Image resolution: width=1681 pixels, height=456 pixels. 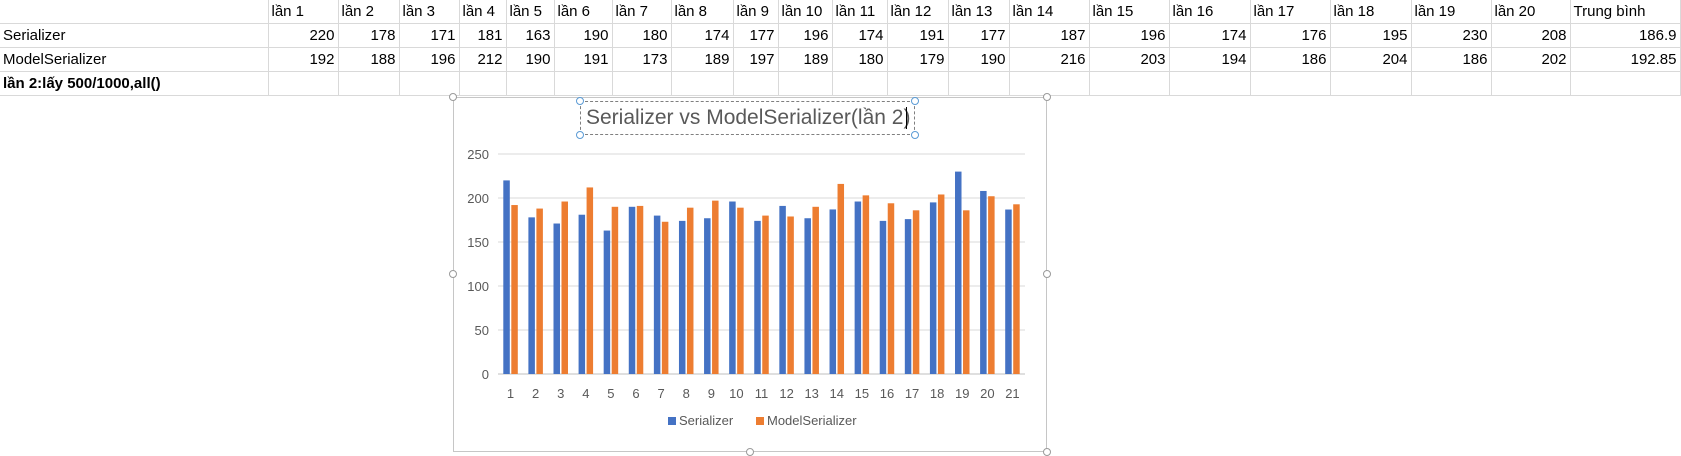 I want to click on resize-handle-left, so click(x=453, y=274).